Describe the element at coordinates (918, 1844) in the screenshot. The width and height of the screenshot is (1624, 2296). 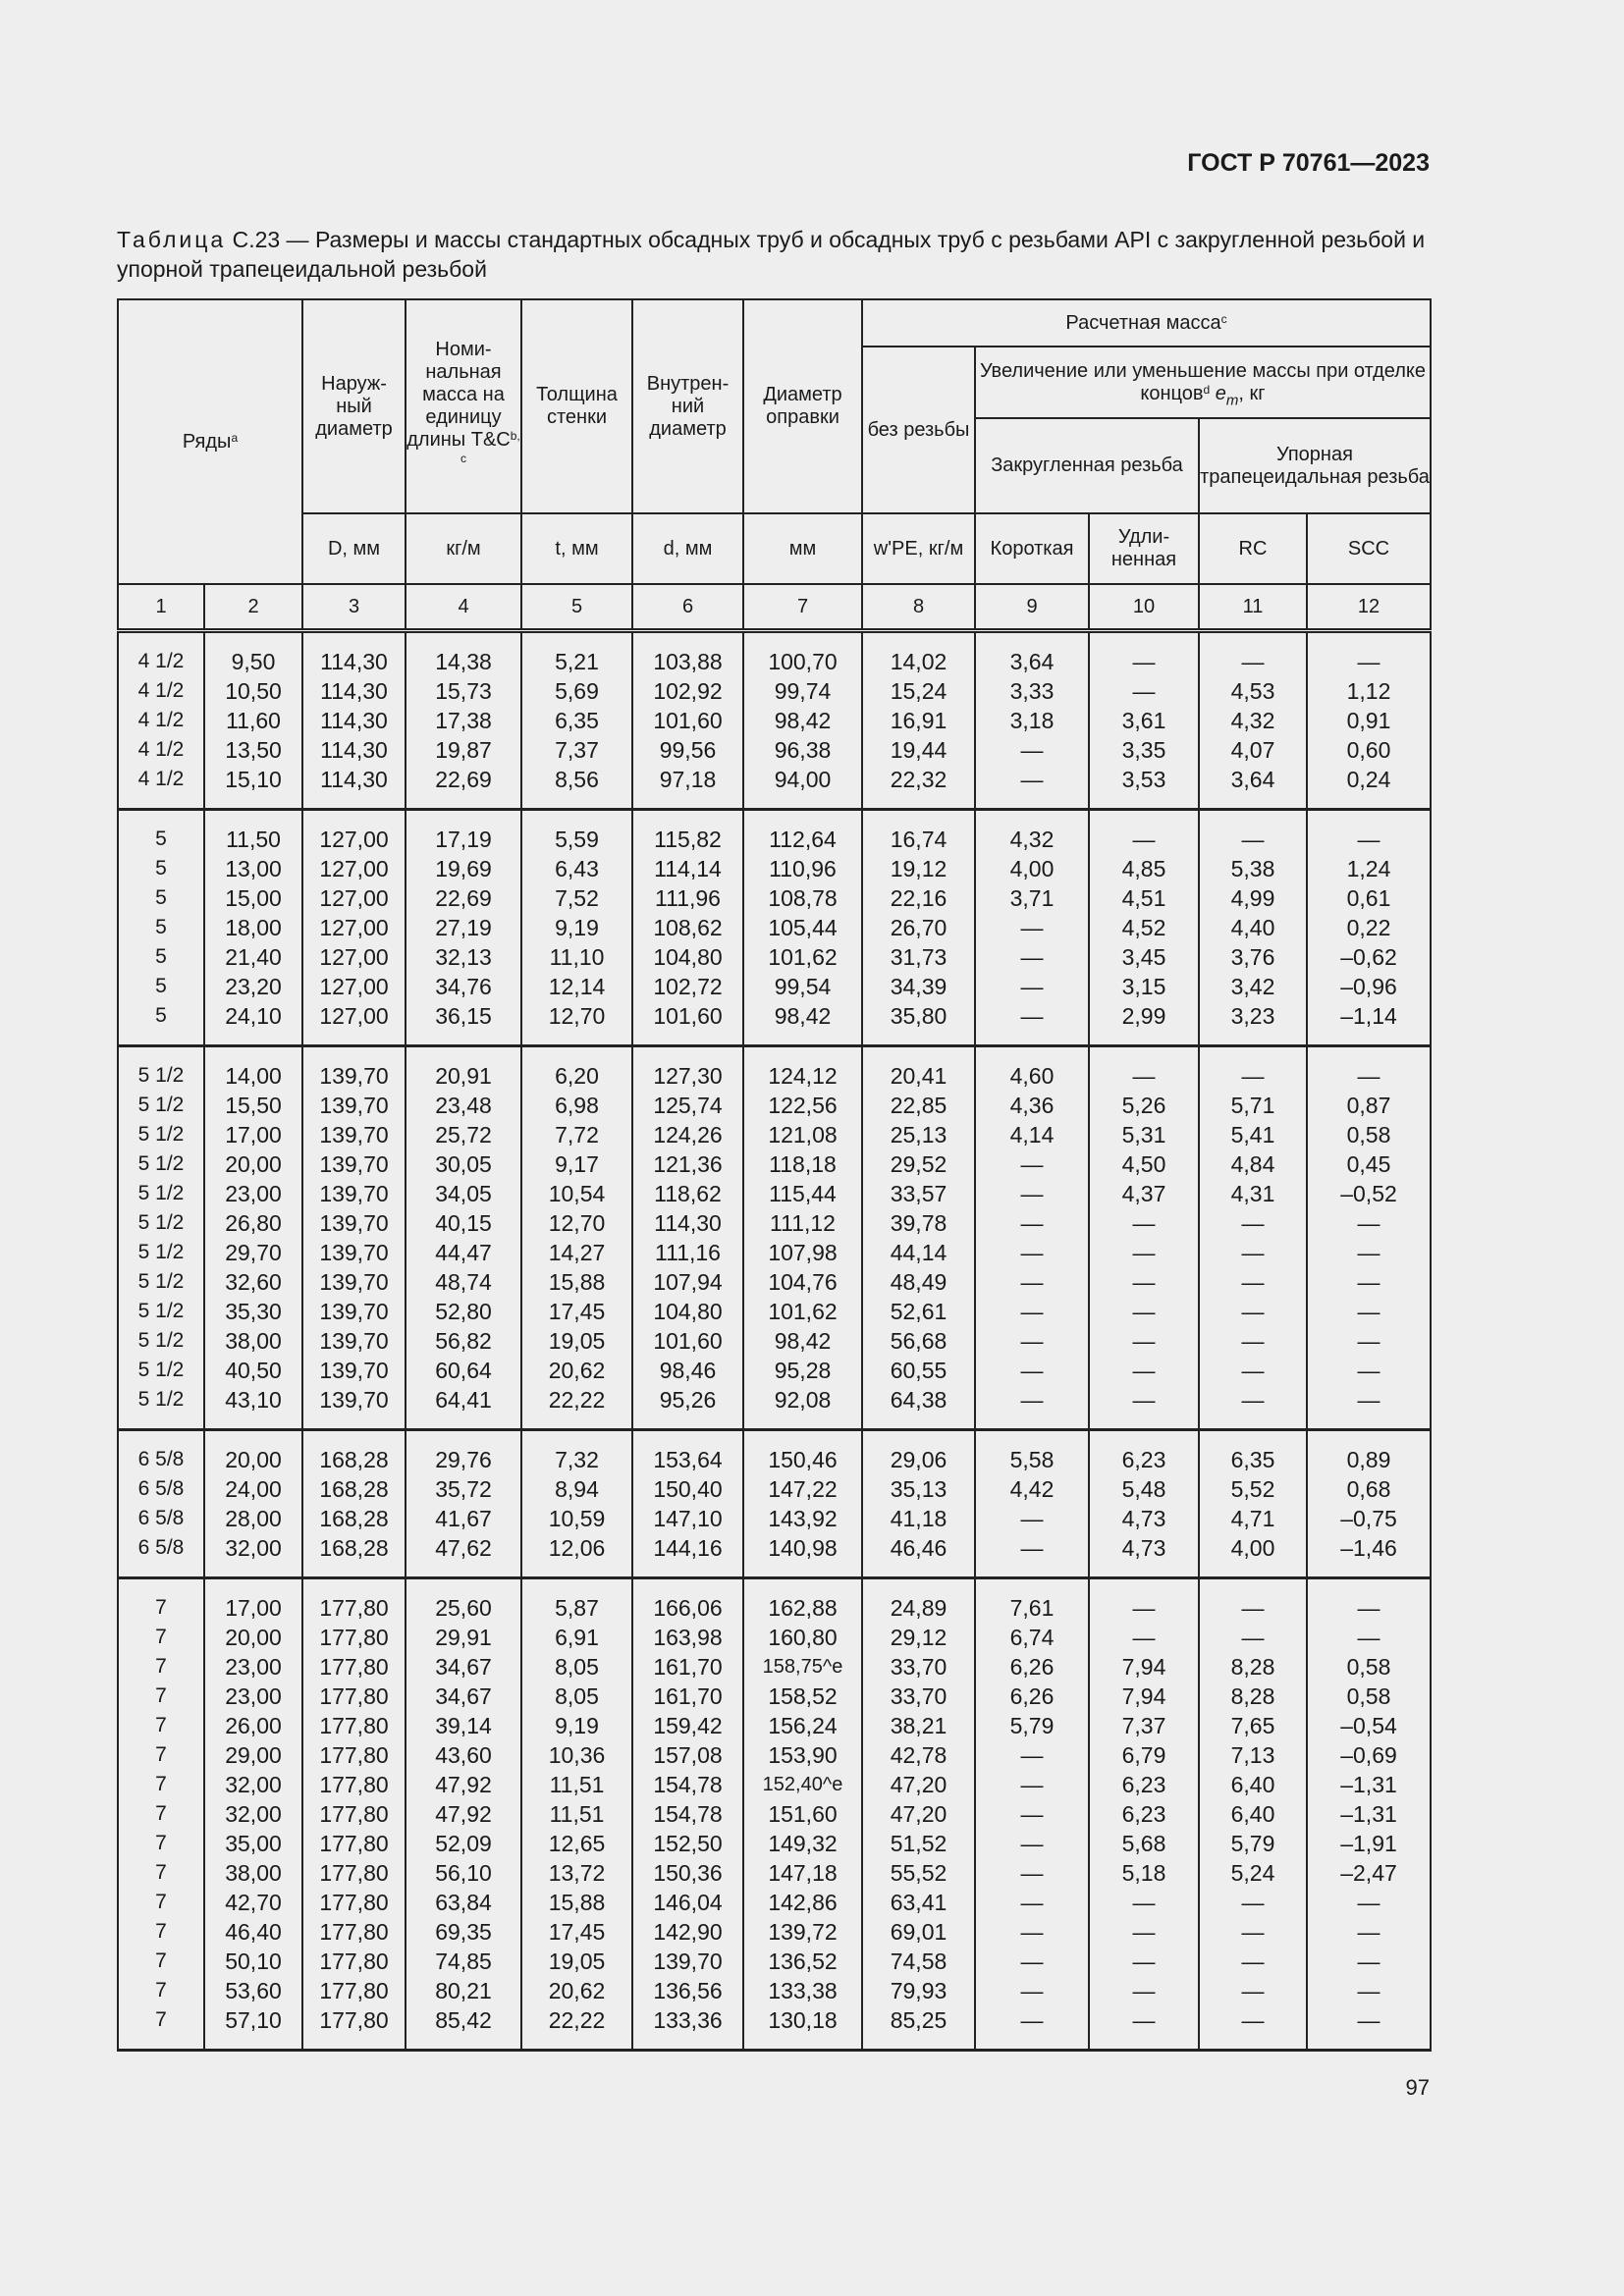
I see `table-cell: 51,52` at that location.